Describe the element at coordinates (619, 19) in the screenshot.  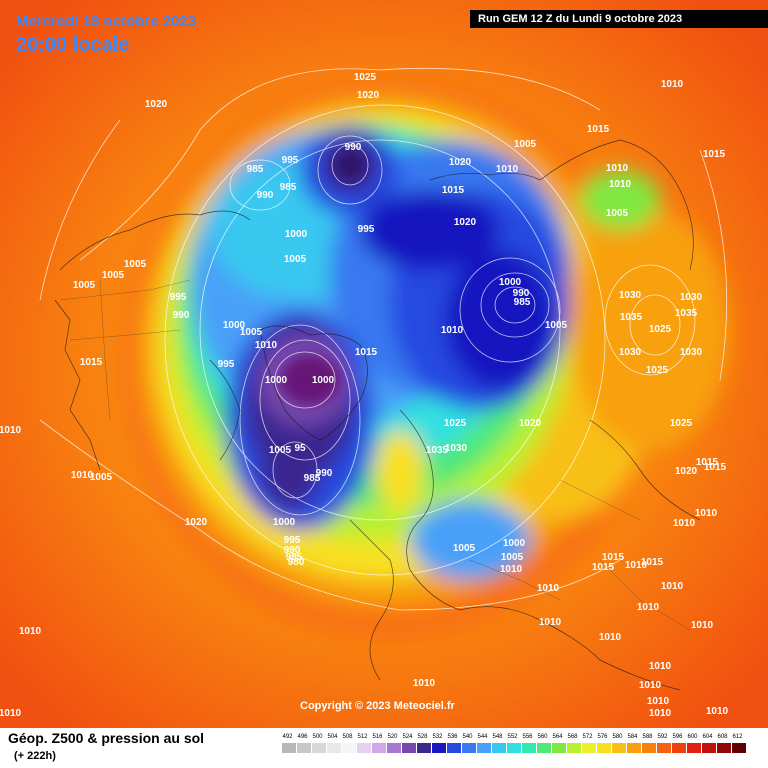
I see `run-info: Run GEM 12 Z du Lundi 9 octobre 2023` at that location.